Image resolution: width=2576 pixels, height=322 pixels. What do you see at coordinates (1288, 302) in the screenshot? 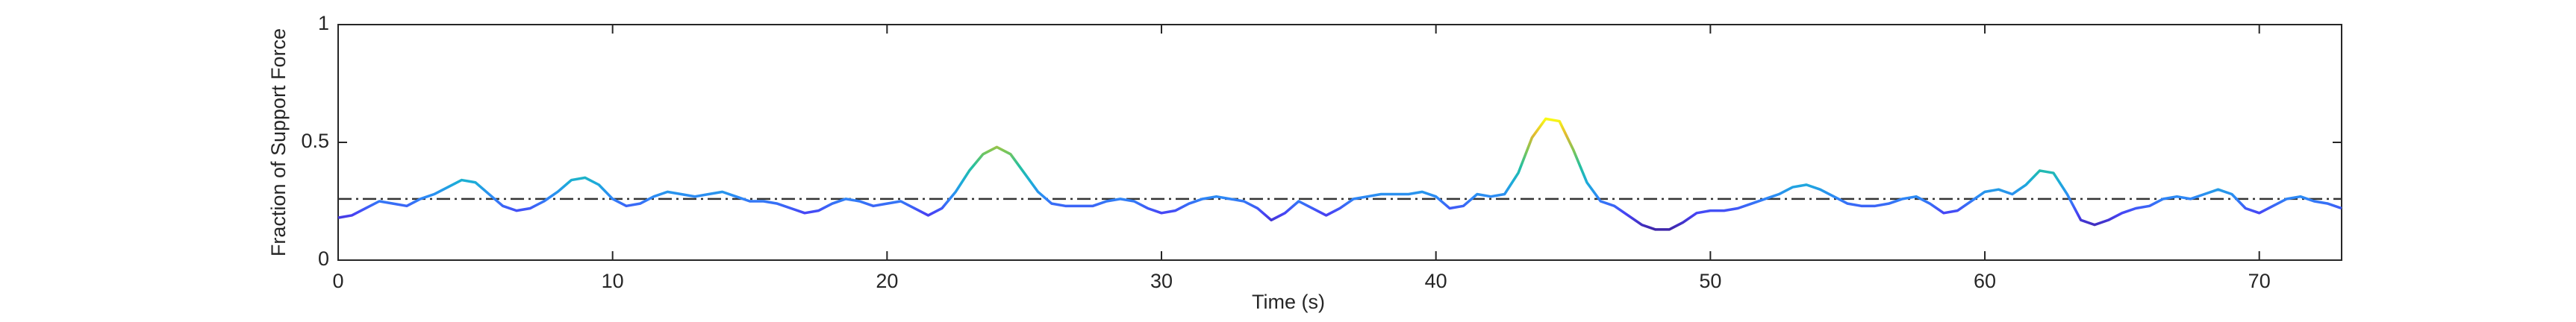
I see `x-axis-label: Time (s)` at bounding box center [1288, 302].